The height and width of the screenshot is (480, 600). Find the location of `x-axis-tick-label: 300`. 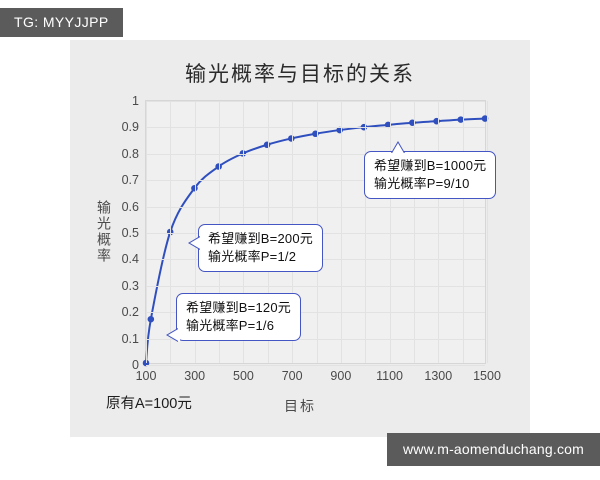

x-axis-tick-label: 300 is located at coordinates (195, 376).